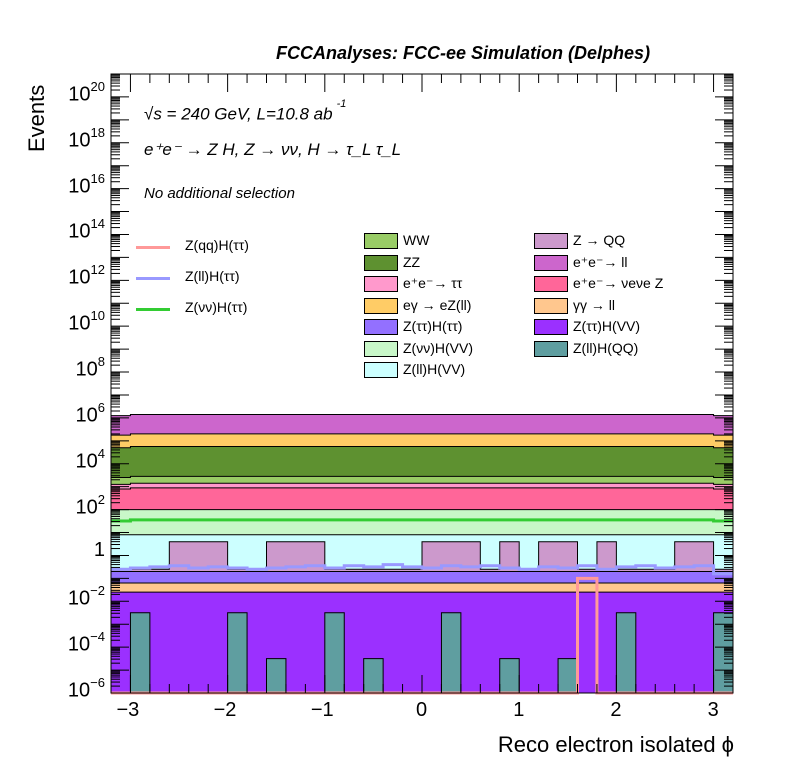  What do you see at coordinates (422, 710) in the screenshot?
I see `x-tick-label: 0` at bounding box center [422, 710].